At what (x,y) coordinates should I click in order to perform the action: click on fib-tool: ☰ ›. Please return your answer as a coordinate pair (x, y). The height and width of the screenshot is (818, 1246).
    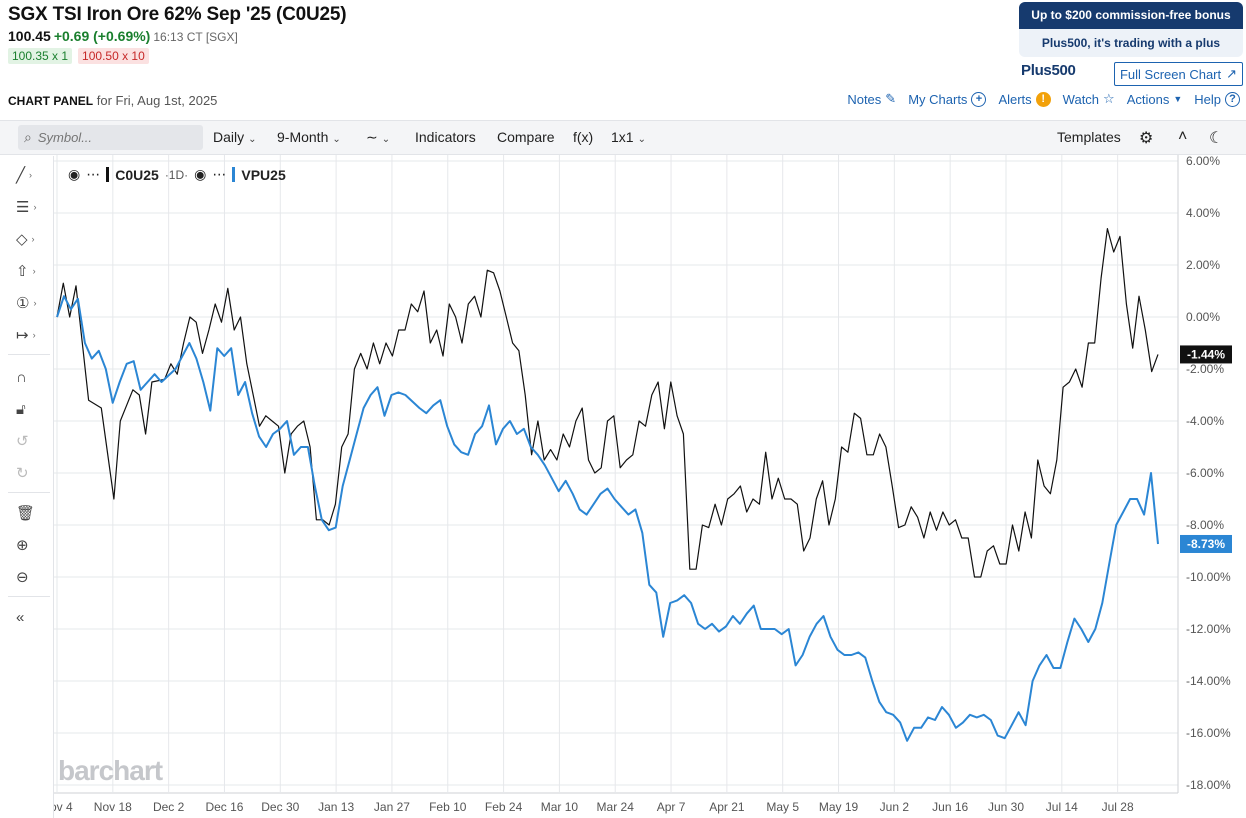
    Looking at the image, I should click on (30, 207).